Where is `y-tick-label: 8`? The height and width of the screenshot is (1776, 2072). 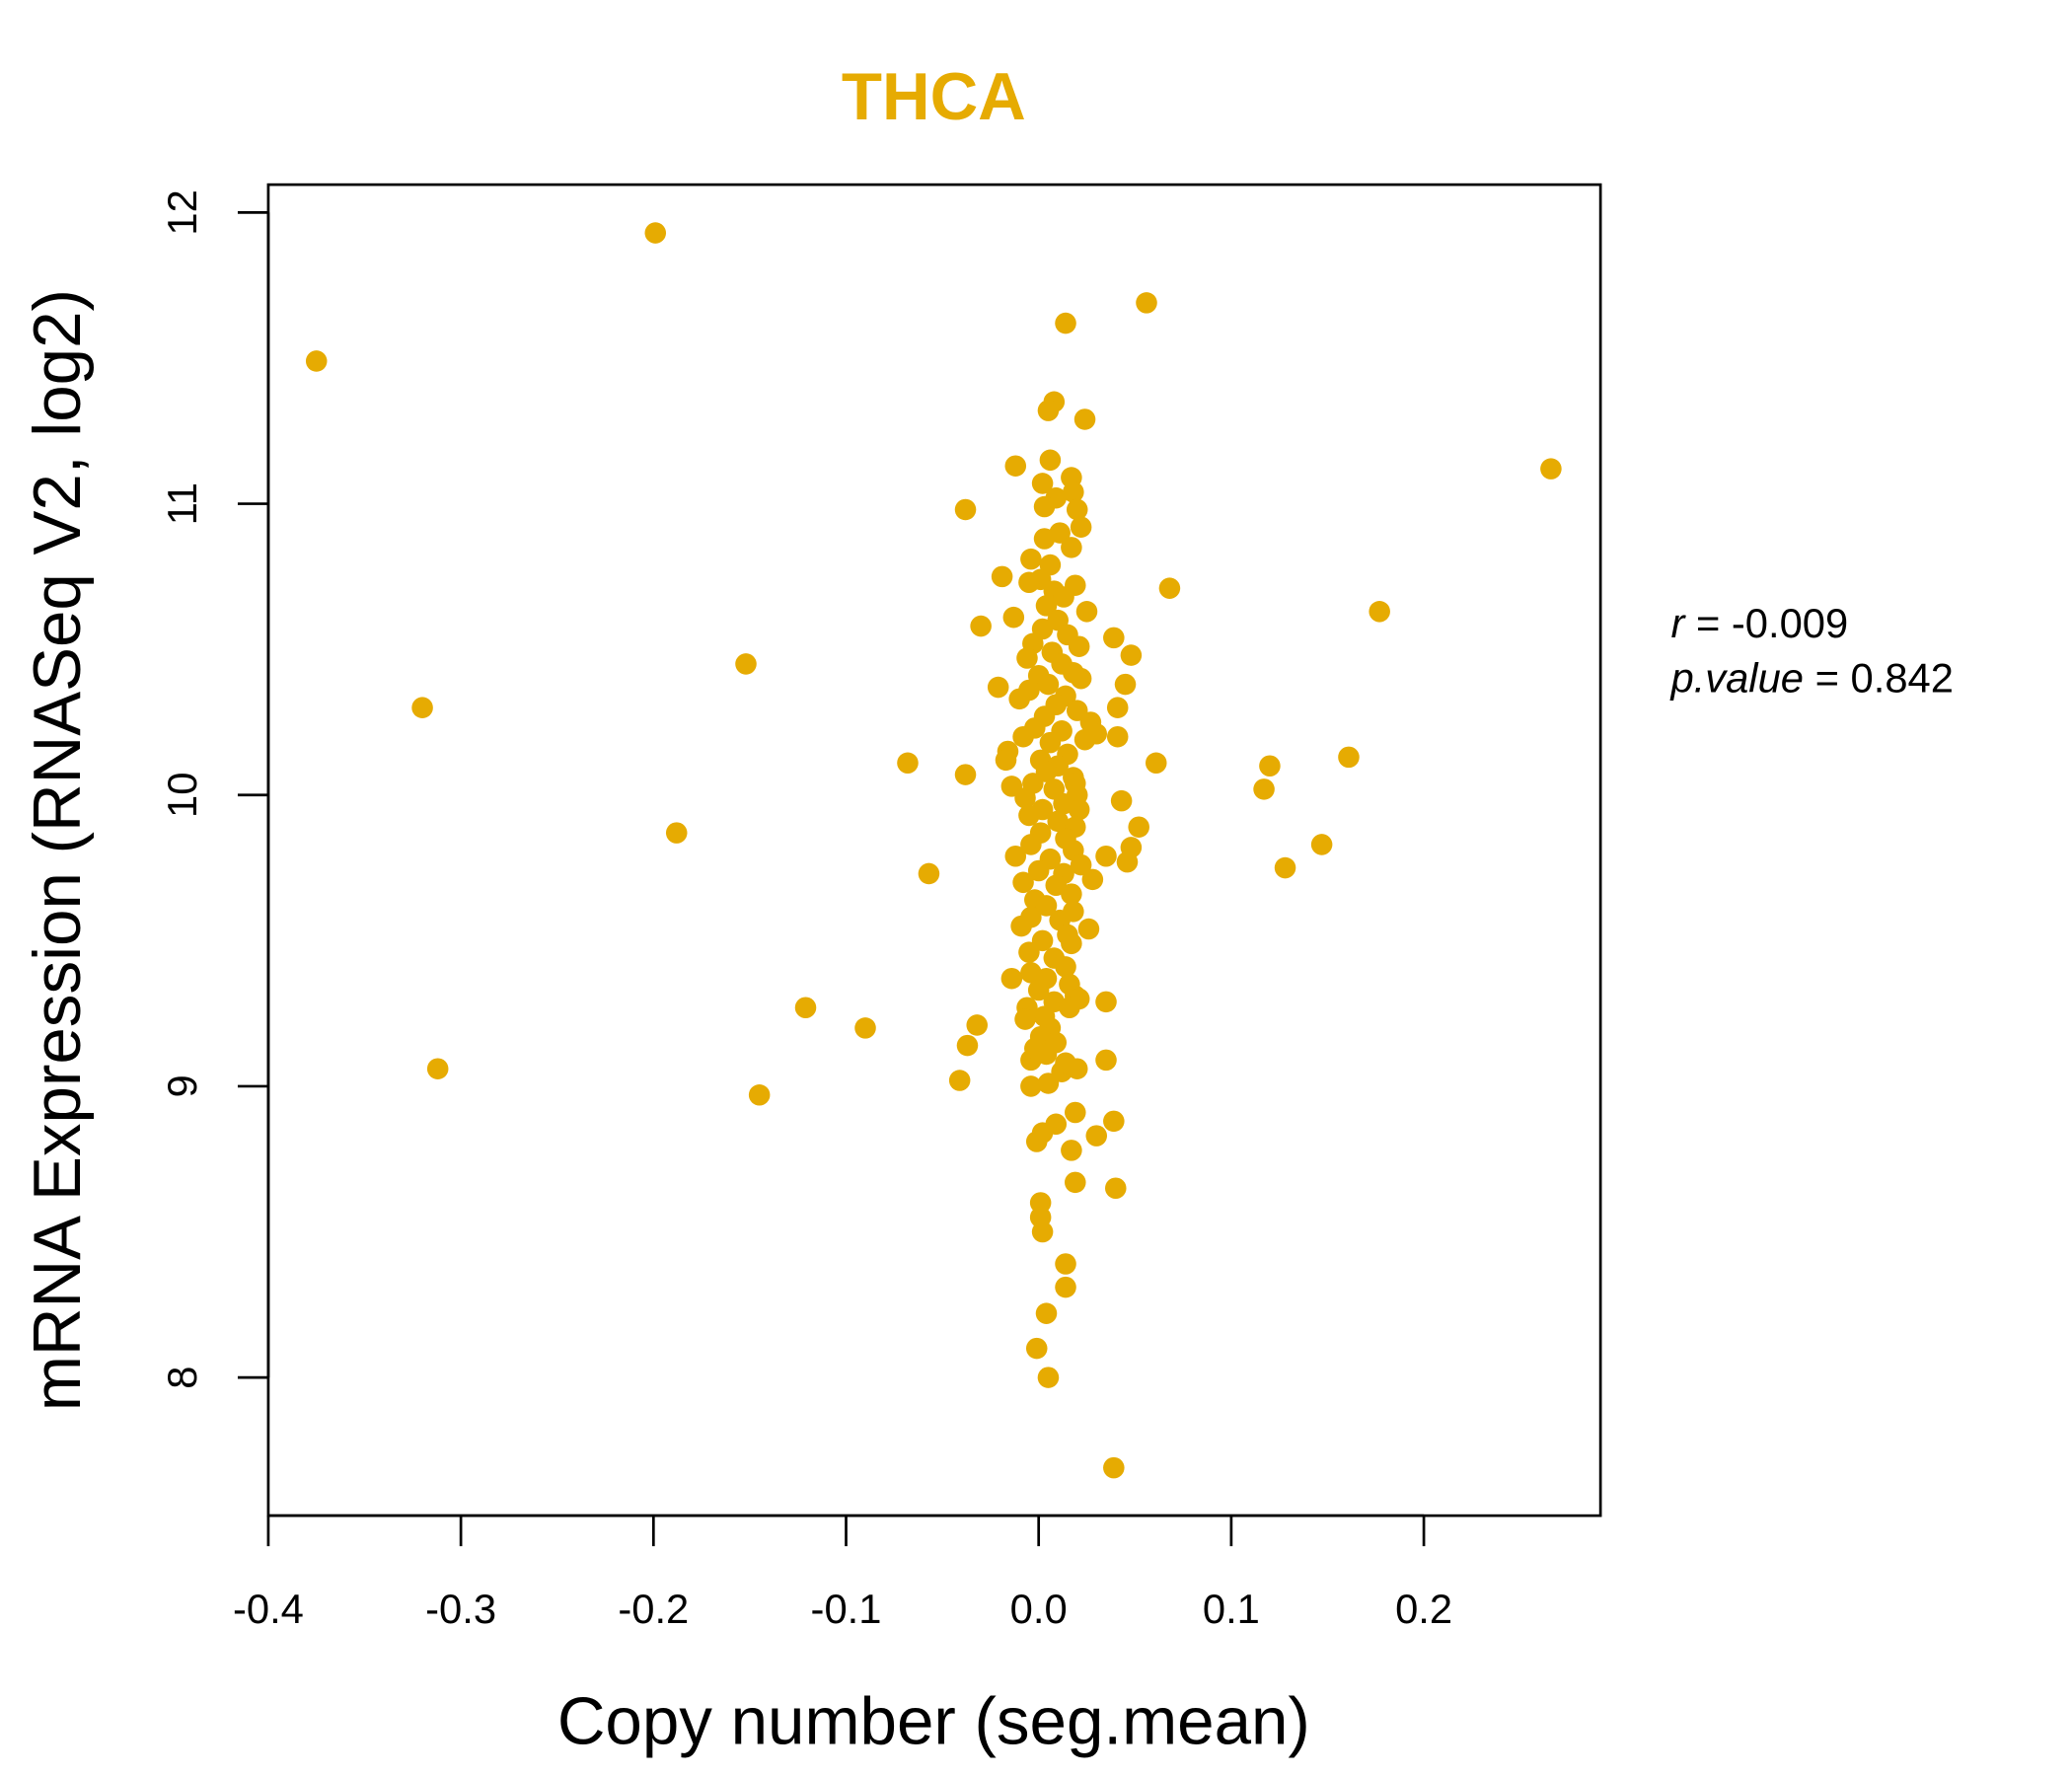
y-tick-label: 8 is located at coordinates (182, 1378).